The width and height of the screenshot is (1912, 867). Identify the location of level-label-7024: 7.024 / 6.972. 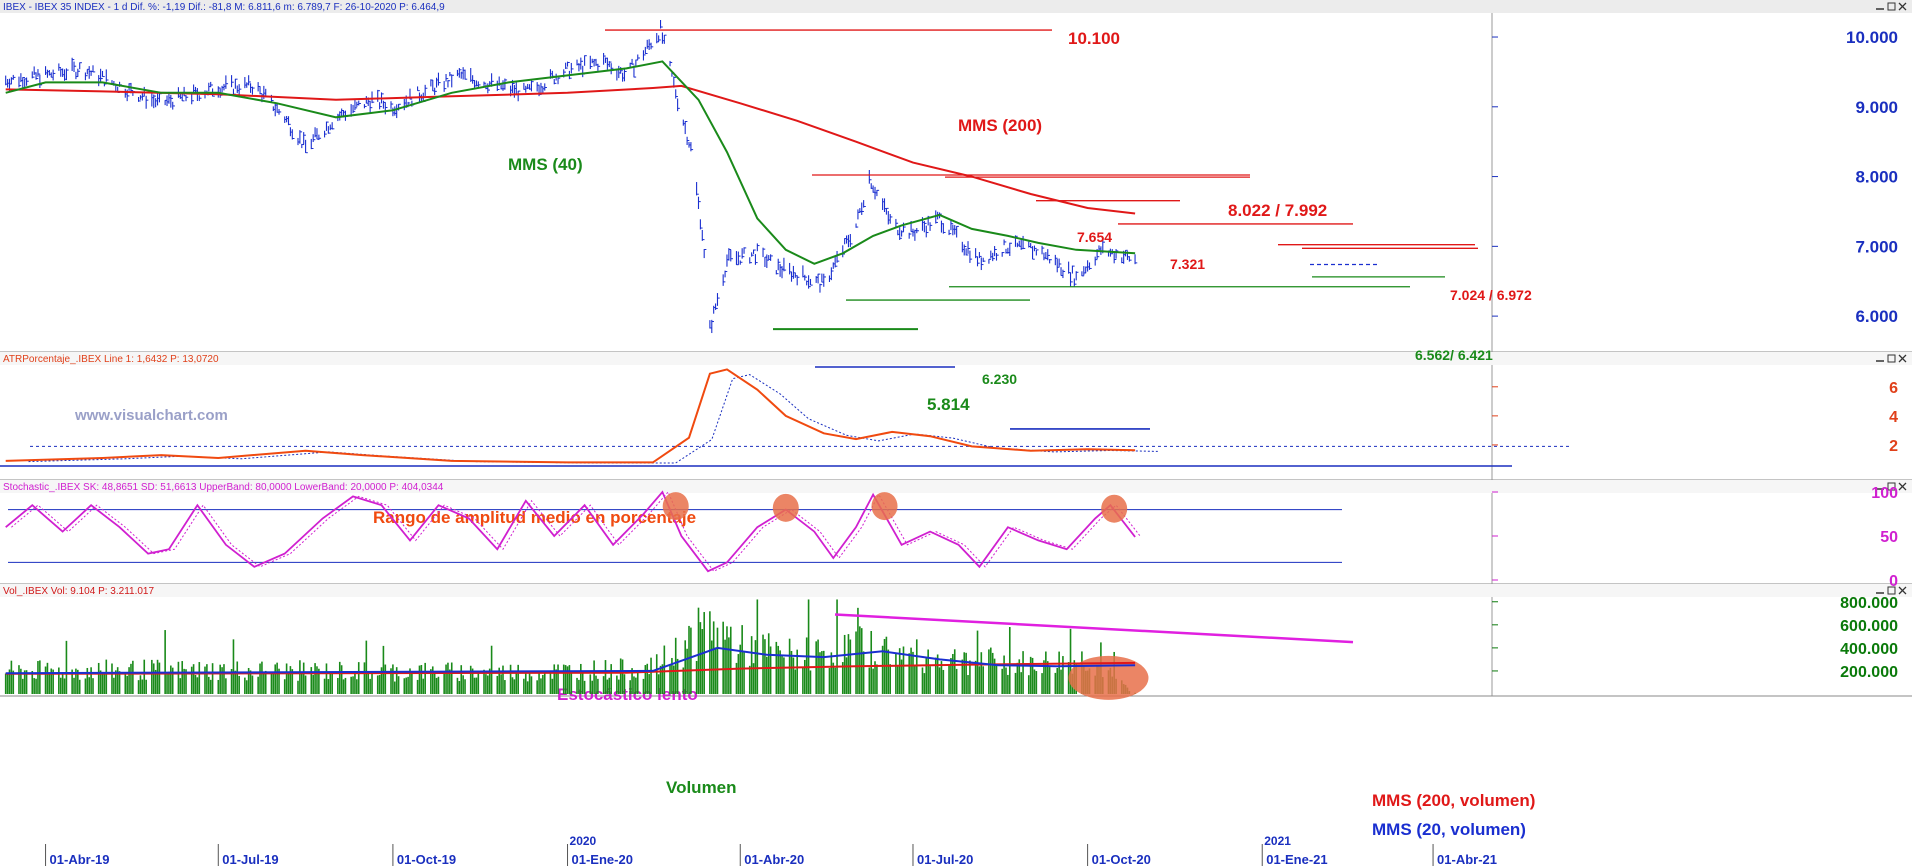
(1491, 295).